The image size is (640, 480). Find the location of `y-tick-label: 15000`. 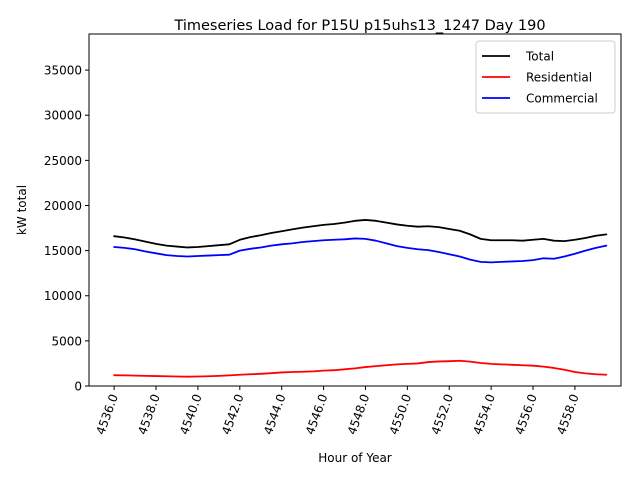

y-tick-label: 15000 is located at coordinates (63, 251).